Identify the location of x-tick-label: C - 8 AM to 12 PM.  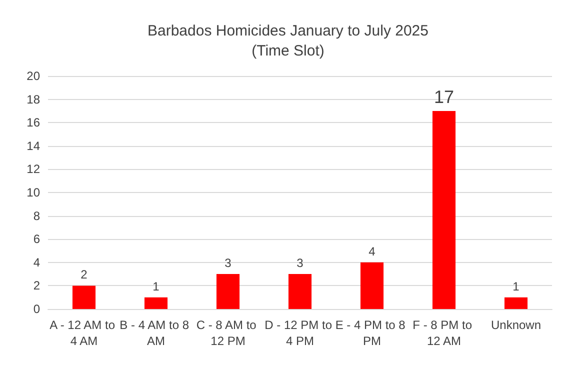
(228, 333).